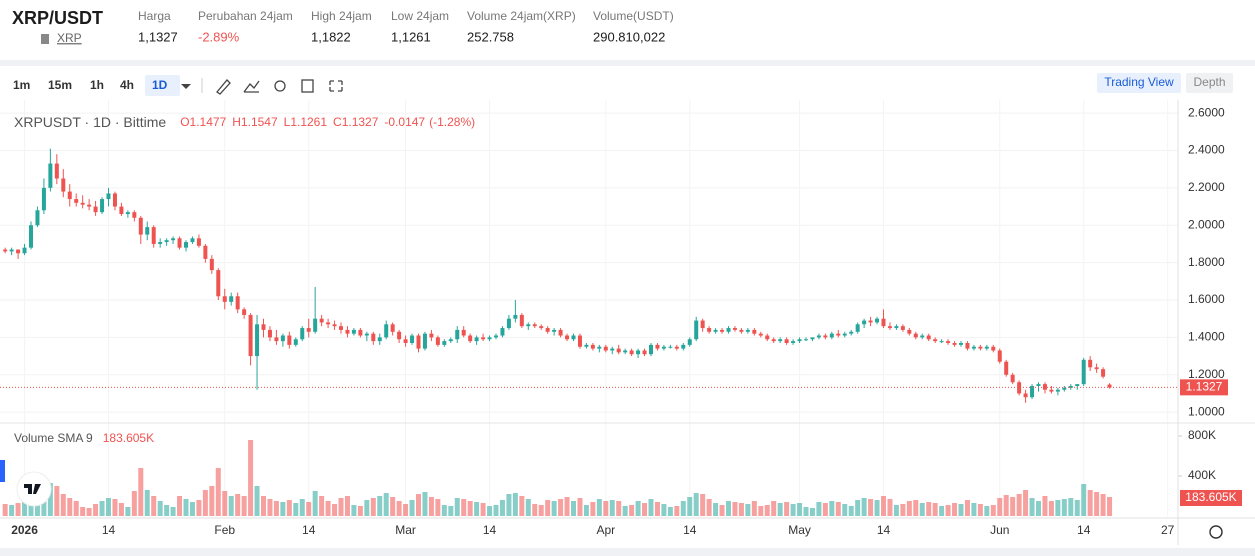 The height and width of the screenshot is (556, 1255). Describe the element at coordinates (69, 38) in the screenshot. I see `asset-link: XRP` at that location.